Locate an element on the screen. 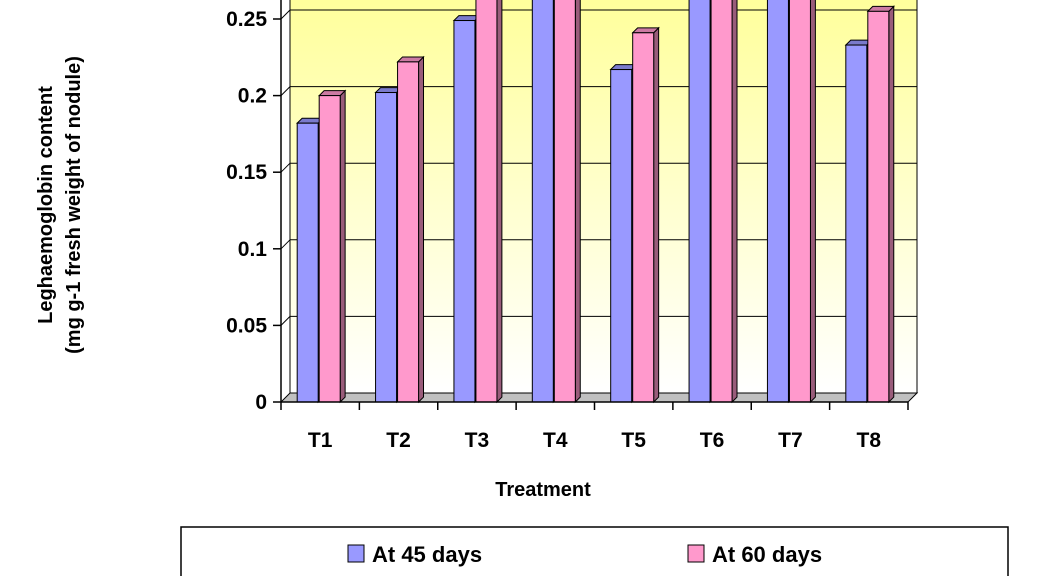  legend-label-45-days: At 45 days is located at coordinates (427, 554).